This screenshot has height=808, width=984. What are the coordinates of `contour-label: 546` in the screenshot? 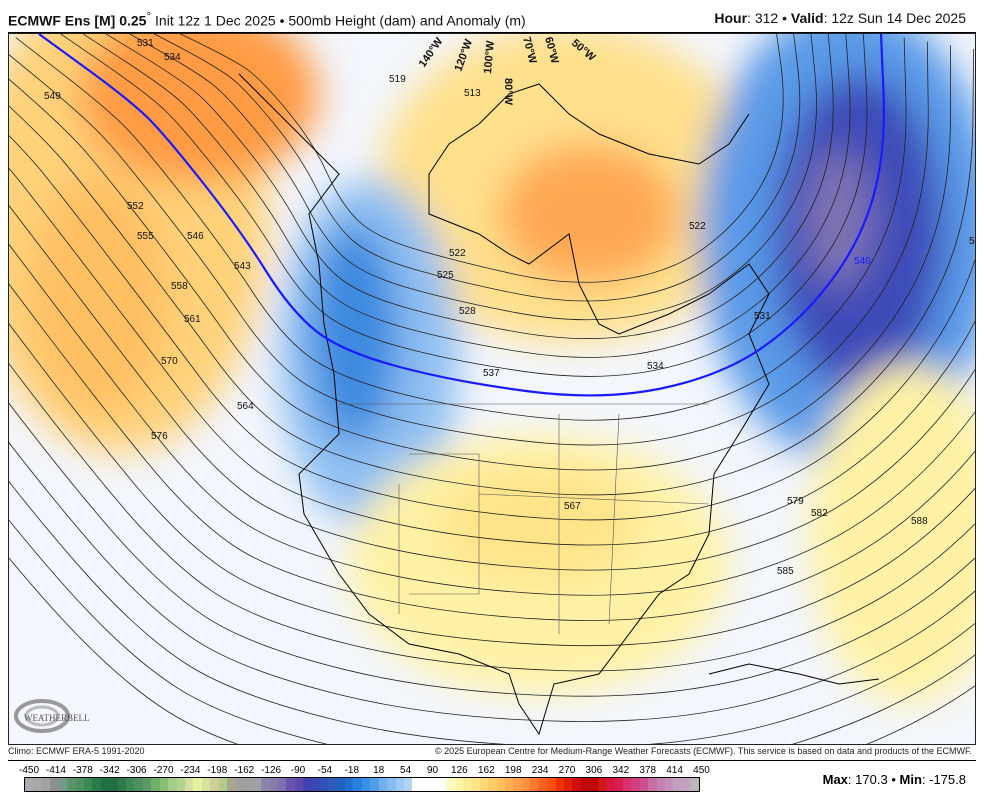 It's located at (195, 236).